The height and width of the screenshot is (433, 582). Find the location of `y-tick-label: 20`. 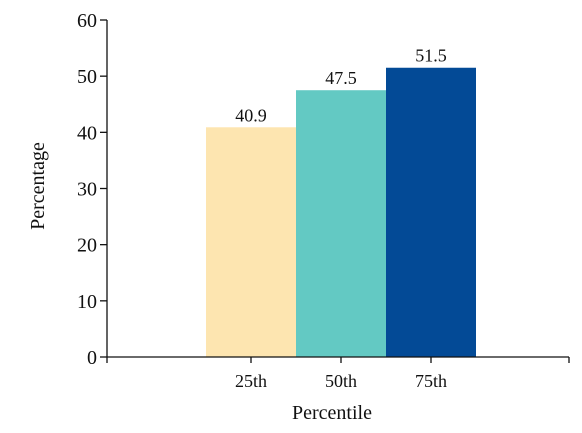

y-tick-label: 20 is located at coordinates (87, 246).